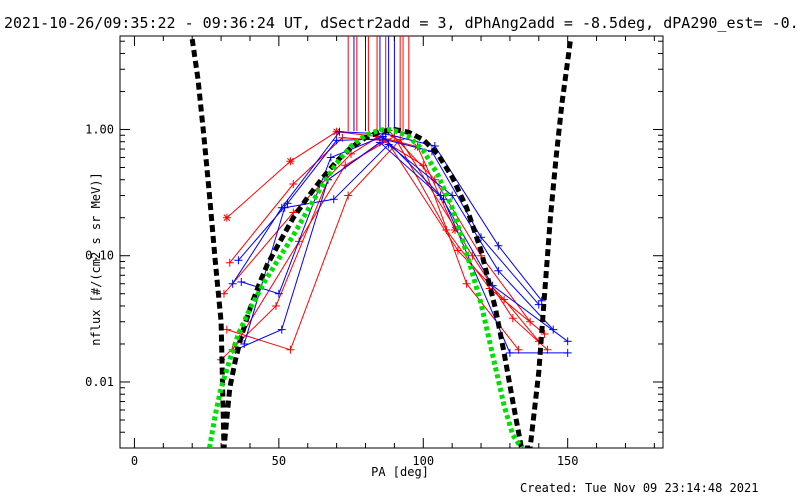 This screenshot has width=800, height=500. I want to click on y-tick-label: 0.10, so click(99, 256).